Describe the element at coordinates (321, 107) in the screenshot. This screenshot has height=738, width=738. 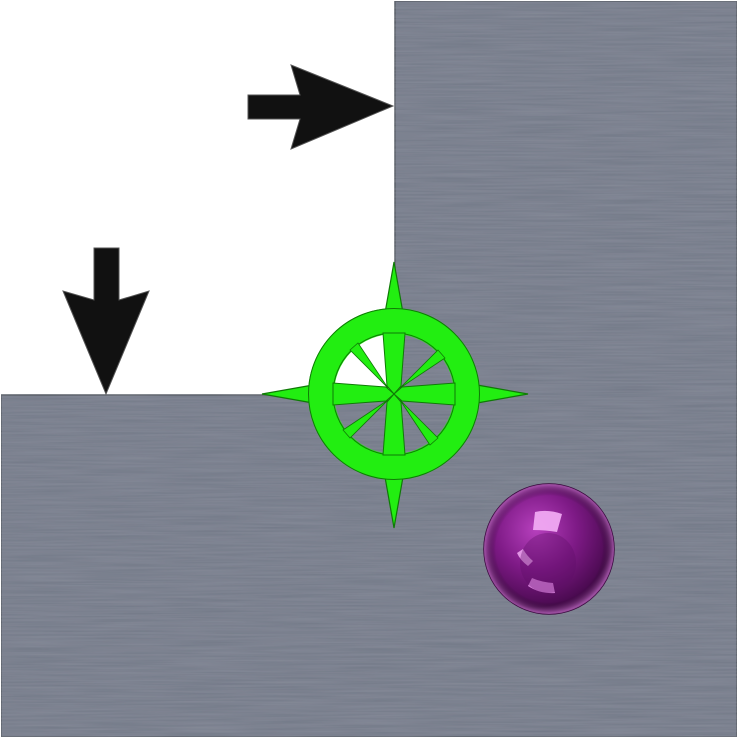
I see `arrow-right-icon` at that location.